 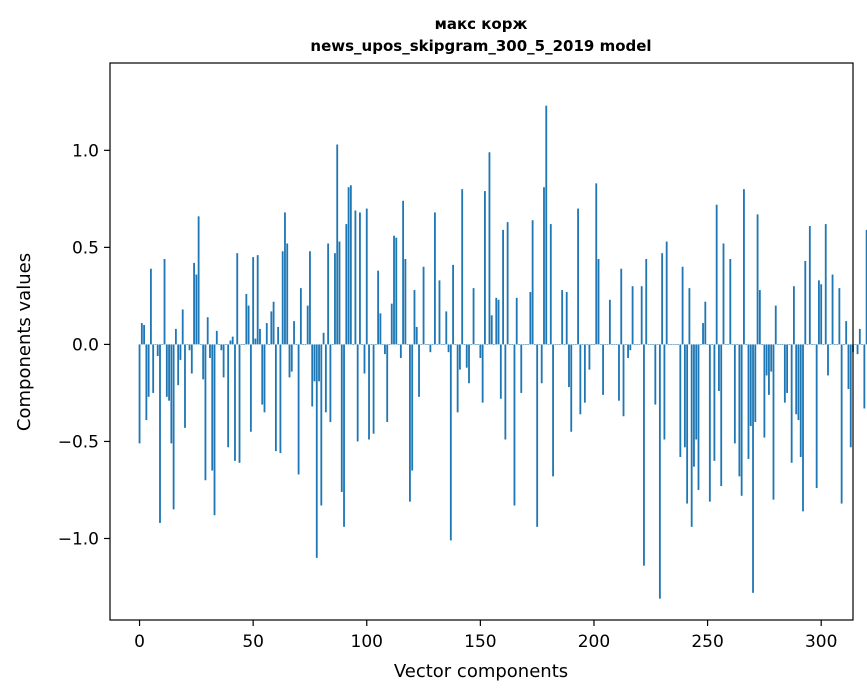 What do you see at coordinates (78, 539) in the screenshot?
I see `y-tick-label: −1.0` at bounding box center [78, 539].